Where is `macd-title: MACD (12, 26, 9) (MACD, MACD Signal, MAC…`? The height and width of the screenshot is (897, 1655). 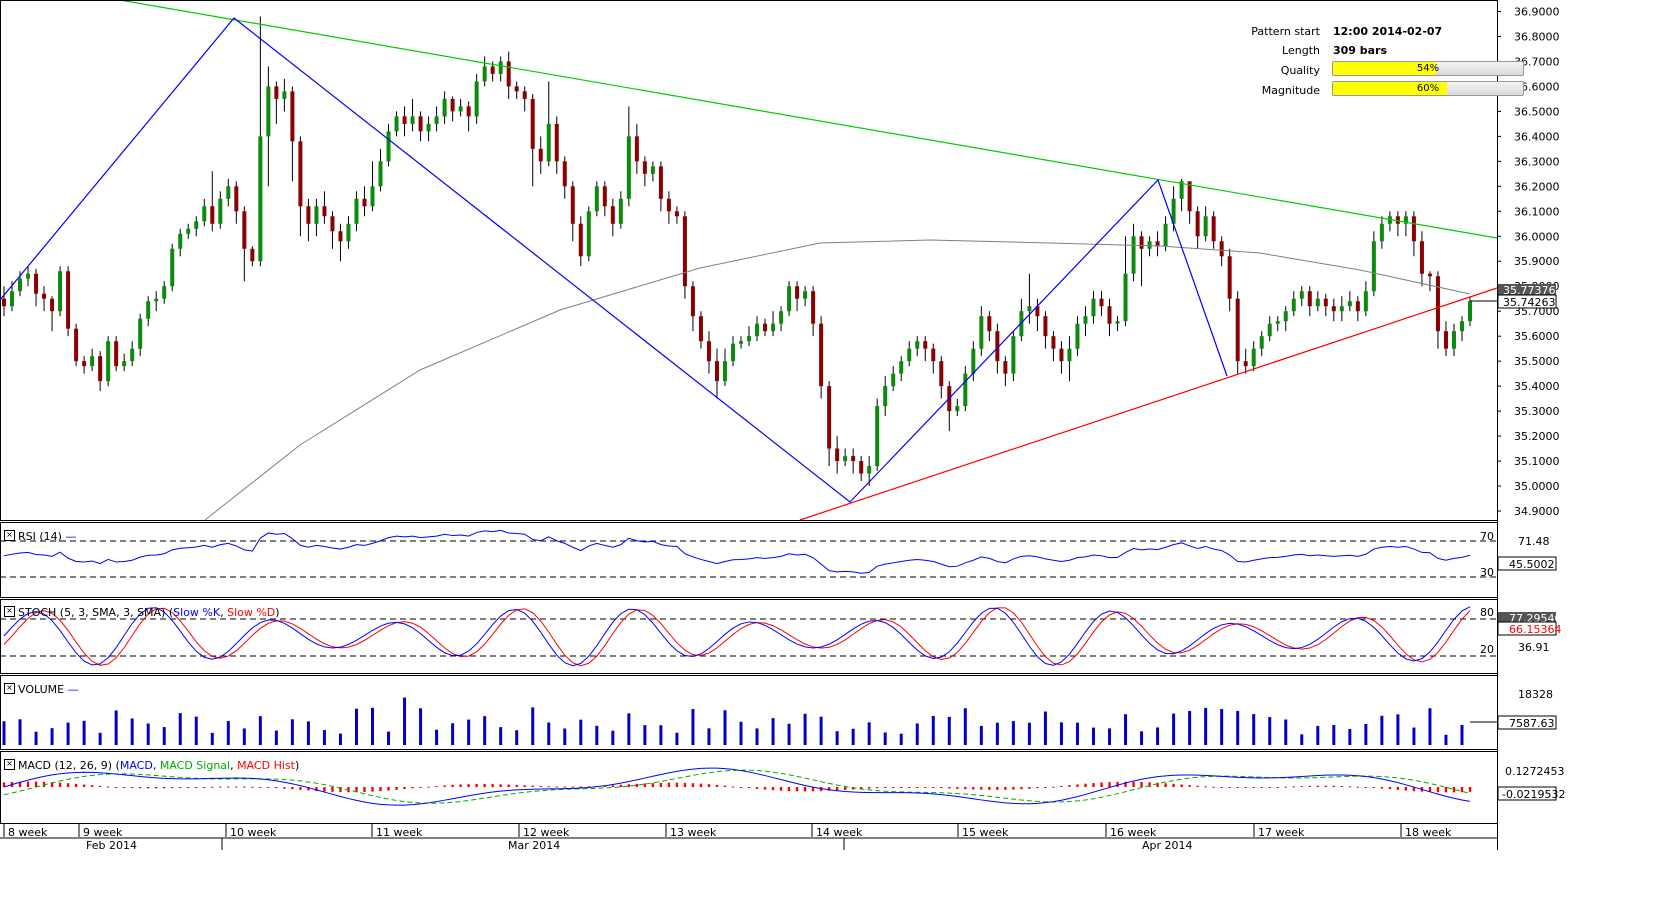 macd-title: MACD (12, 26, 9) (MACD, MACD Signal, MAC… is located at coordinates (159, 765).